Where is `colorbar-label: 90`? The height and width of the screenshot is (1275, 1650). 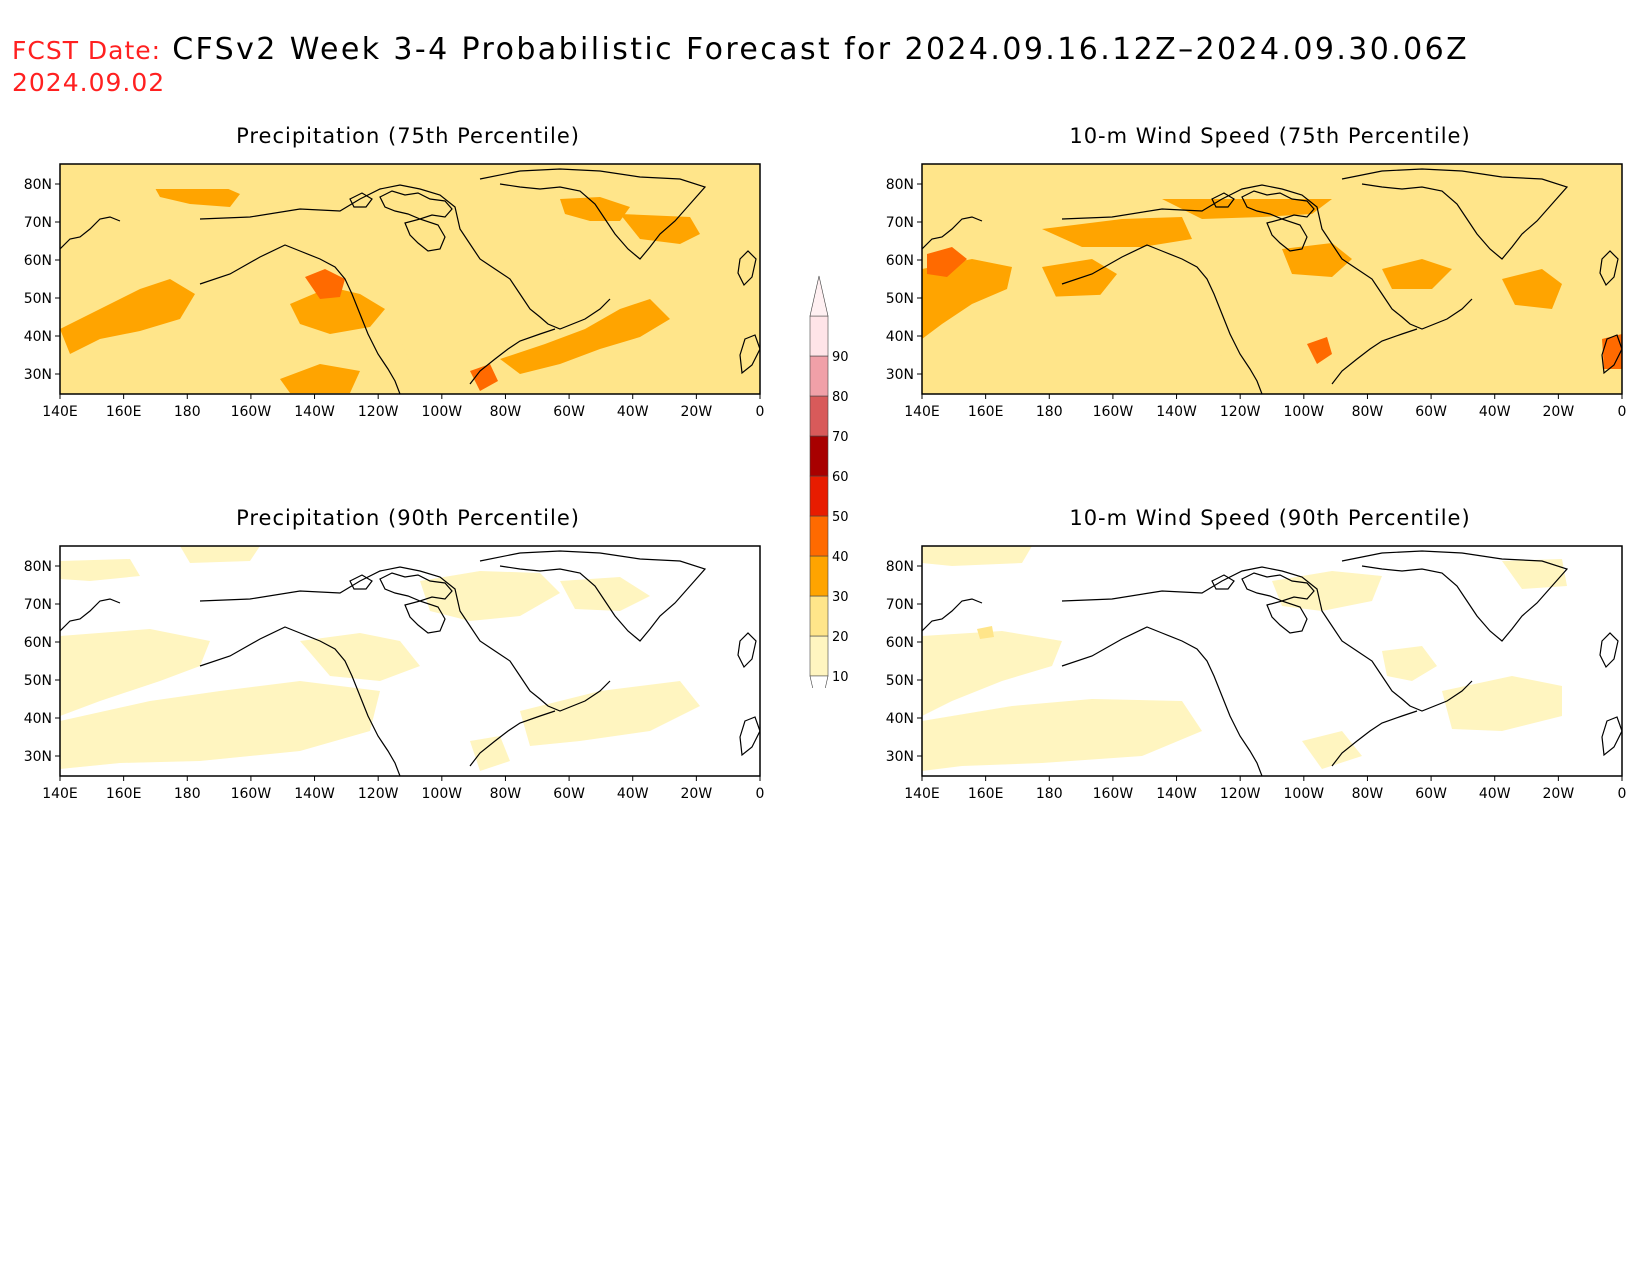 colorbar-label: 90 is located at coordinates (840, 357).